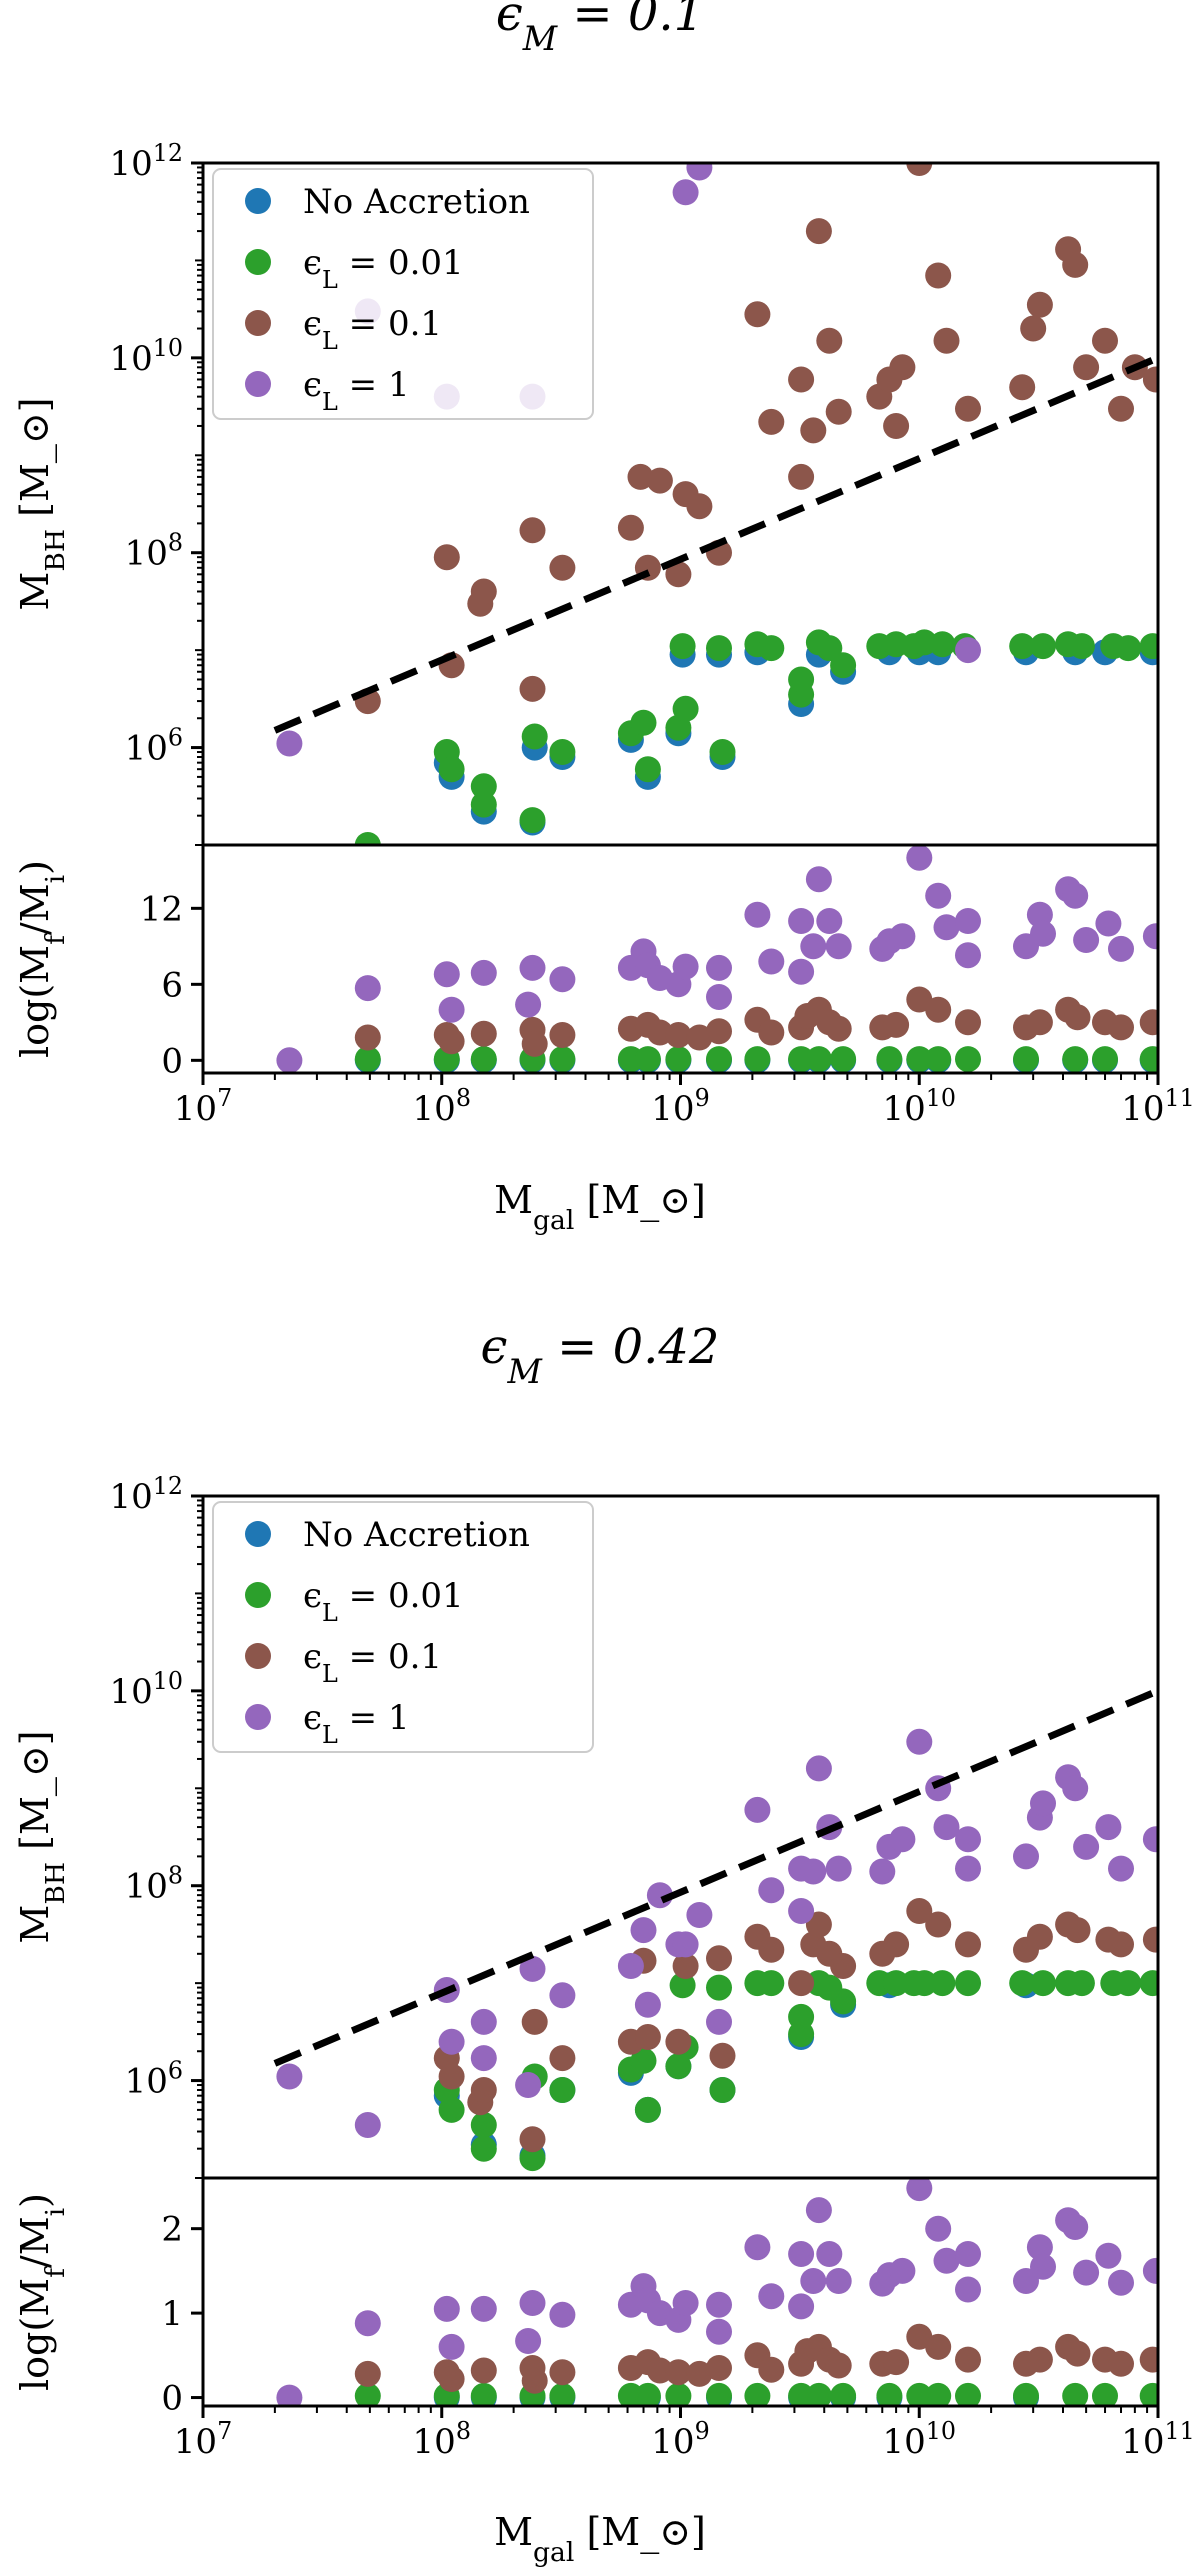 This screenshot has width=1200, height=2575. Describe the element at coordinates (154, 746) in the screenshot. I see `y-tick-label: 106` at that location.